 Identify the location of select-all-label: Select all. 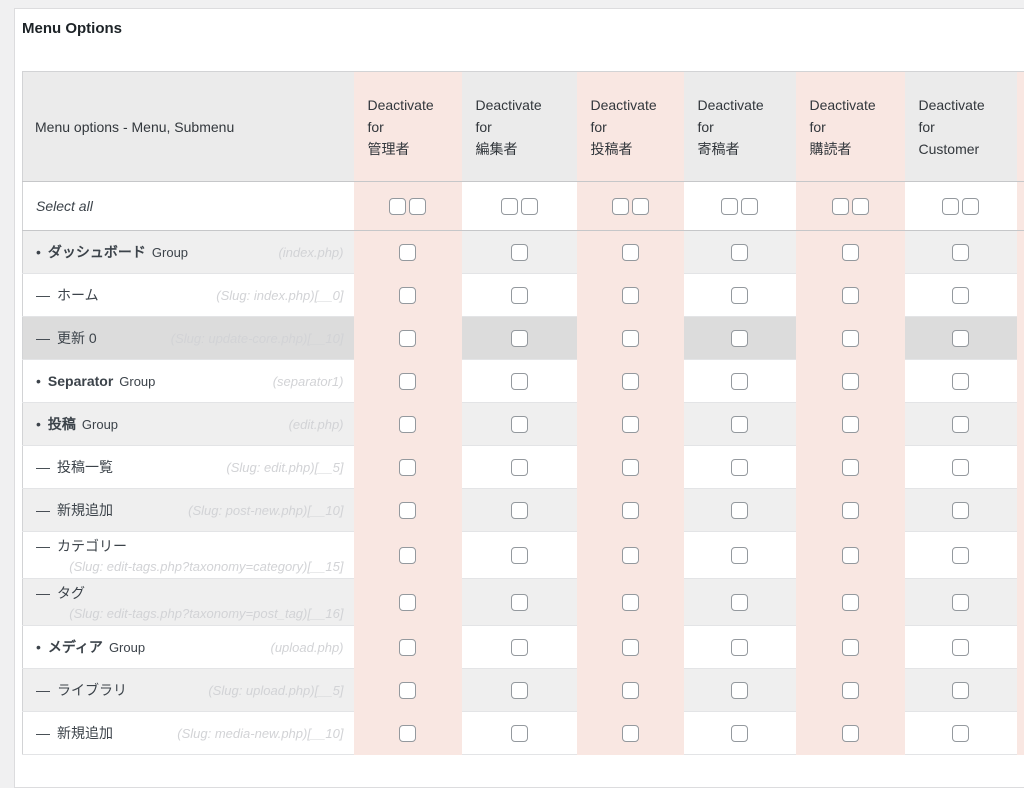
(64, 206).